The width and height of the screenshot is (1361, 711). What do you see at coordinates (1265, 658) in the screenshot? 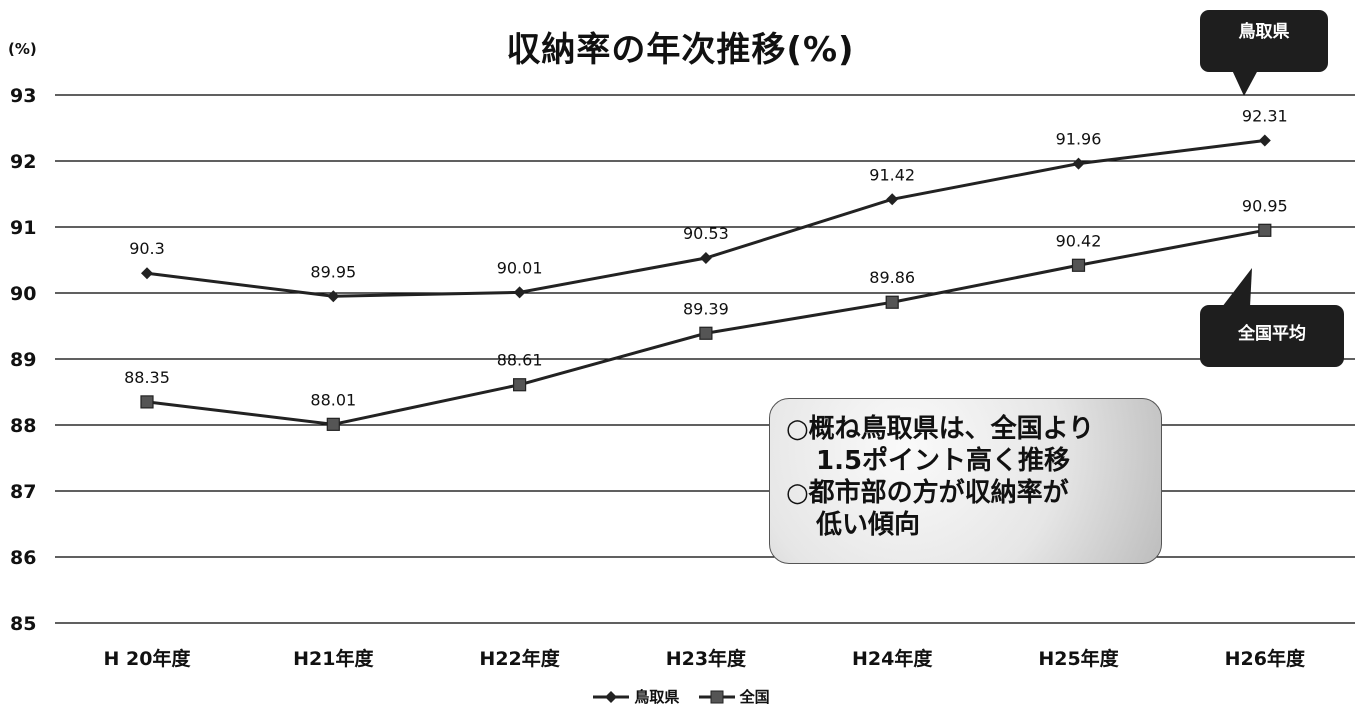
I see `x-tick-label: H26年度` at bounding box center [1265, 658].